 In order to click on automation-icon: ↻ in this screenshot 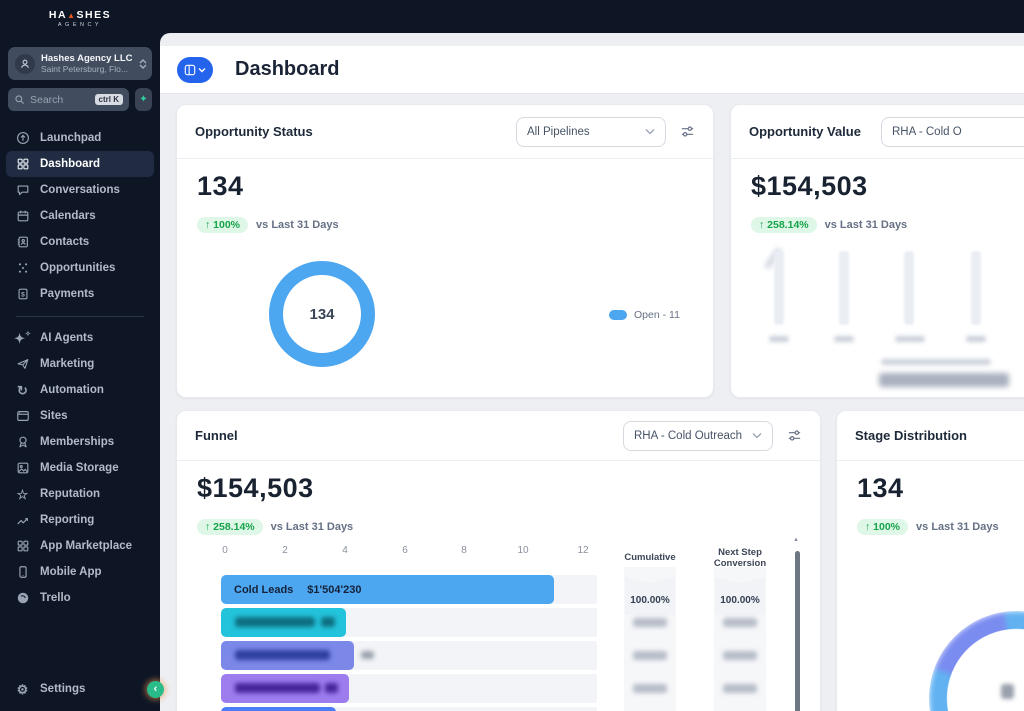, I will do `click(22, 390)`.